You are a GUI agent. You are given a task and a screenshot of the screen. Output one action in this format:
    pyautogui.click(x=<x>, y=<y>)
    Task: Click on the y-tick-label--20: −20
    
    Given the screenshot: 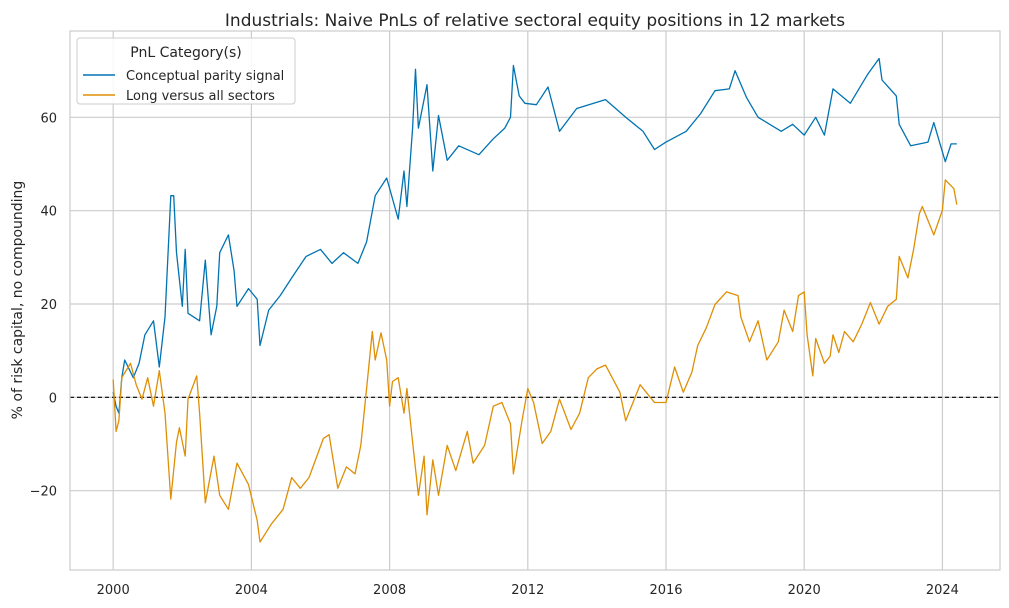 What is the action you would take?
    pyautogui.click(x=43, y=492)
    